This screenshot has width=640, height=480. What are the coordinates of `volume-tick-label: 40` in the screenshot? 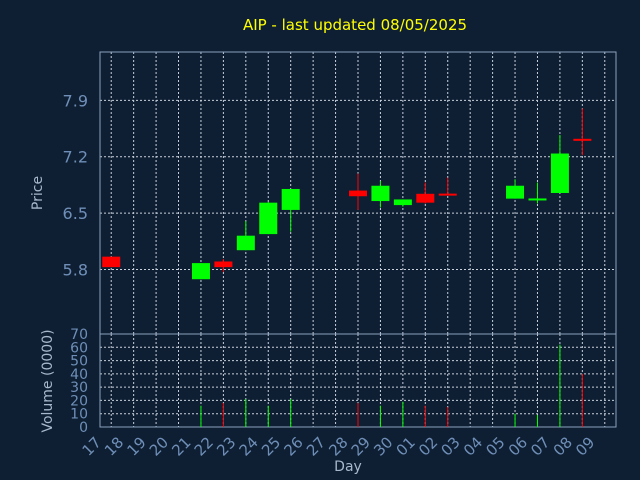 It's located at (79, 375).